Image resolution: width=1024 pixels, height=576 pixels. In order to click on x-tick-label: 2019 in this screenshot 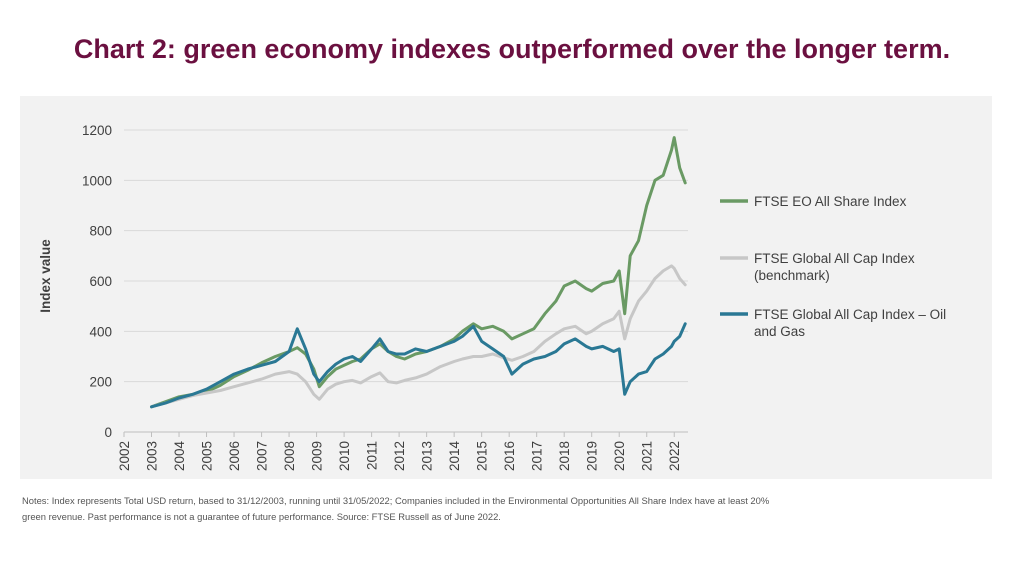, I will do `click(592, 456)`.